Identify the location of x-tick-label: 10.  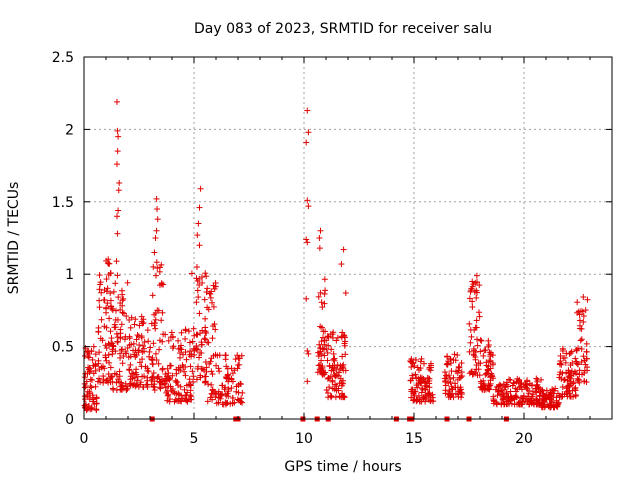
(304, 439).